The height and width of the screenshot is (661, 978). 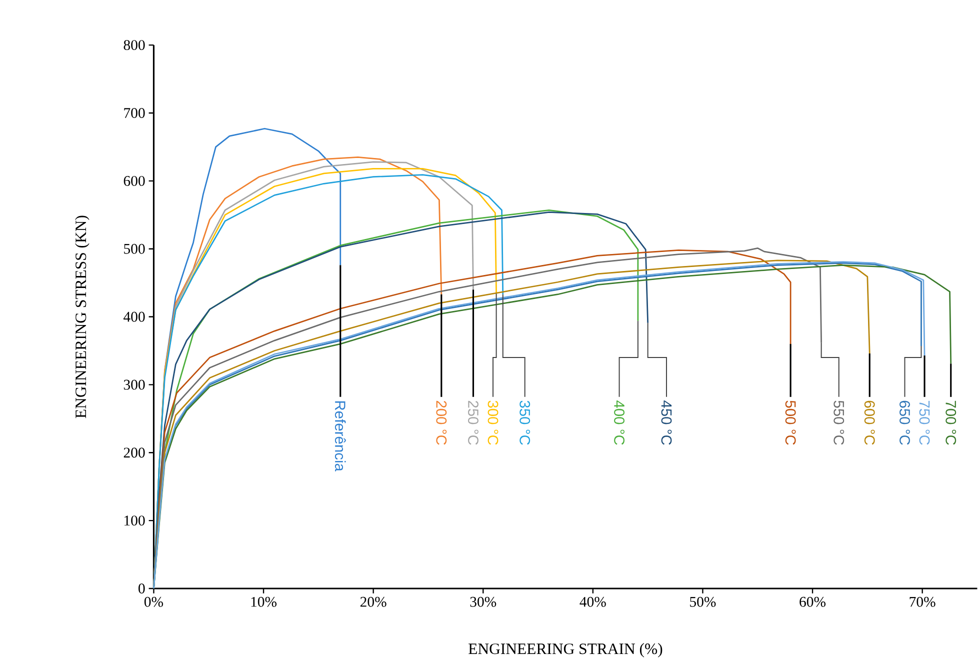 I want to click on y-tick-label: 200, so click(x=134, y=453).